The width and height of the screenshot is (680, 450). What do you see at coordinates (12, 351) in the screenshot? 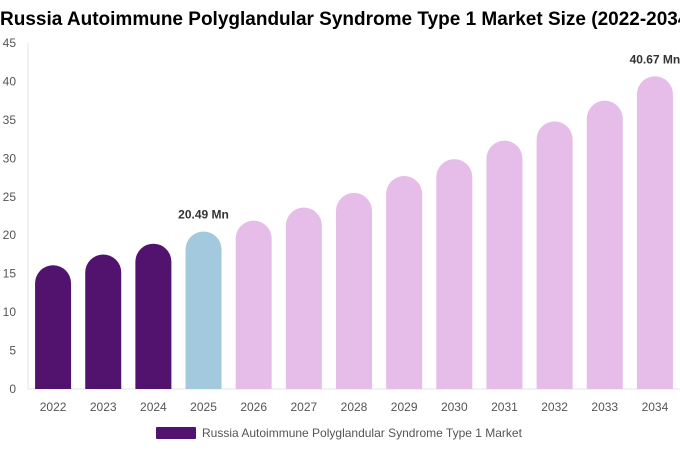
I see `y-tick-label: 5` at bounding box center [12, 351].